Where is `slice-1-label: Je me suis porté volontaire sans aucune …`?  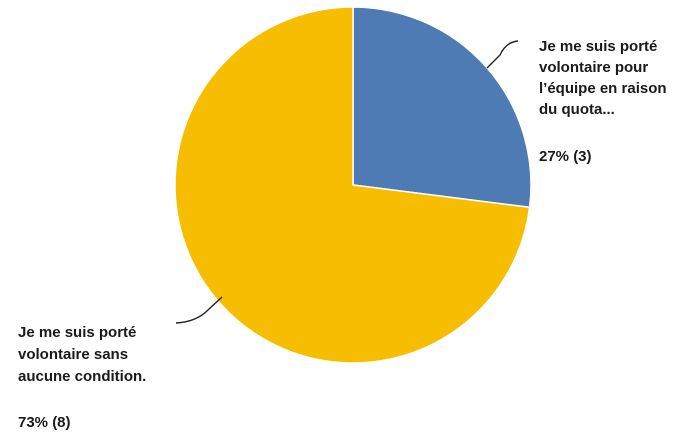
slice-1-label: Je me suis porté volontaire sans aucune … is located at coordinates (82, 354).